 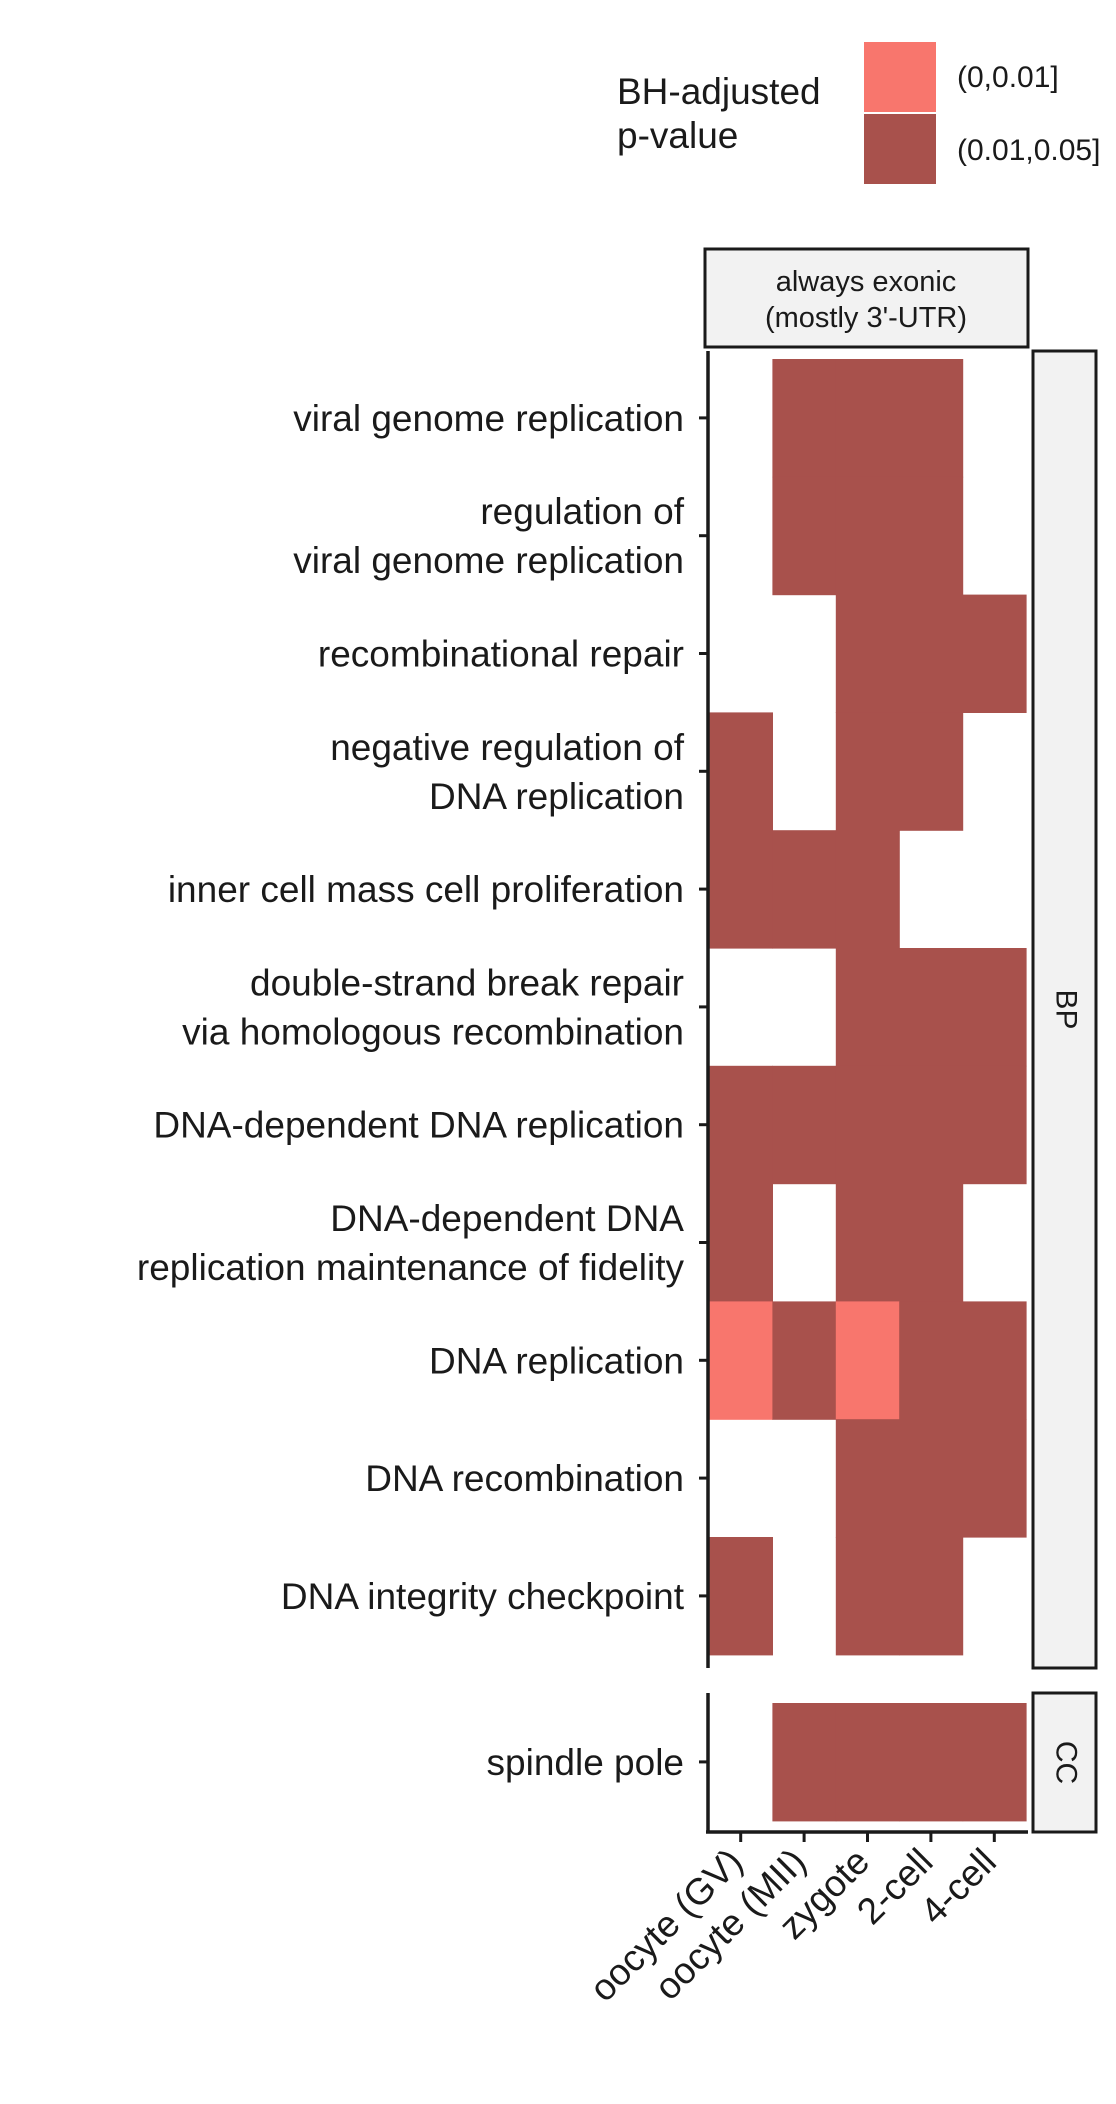 What do you see at coordinates (433, 1031) in the screenshot?
I see `y-tick-label: via homologous recombination` at bounding box center [433, 1031].